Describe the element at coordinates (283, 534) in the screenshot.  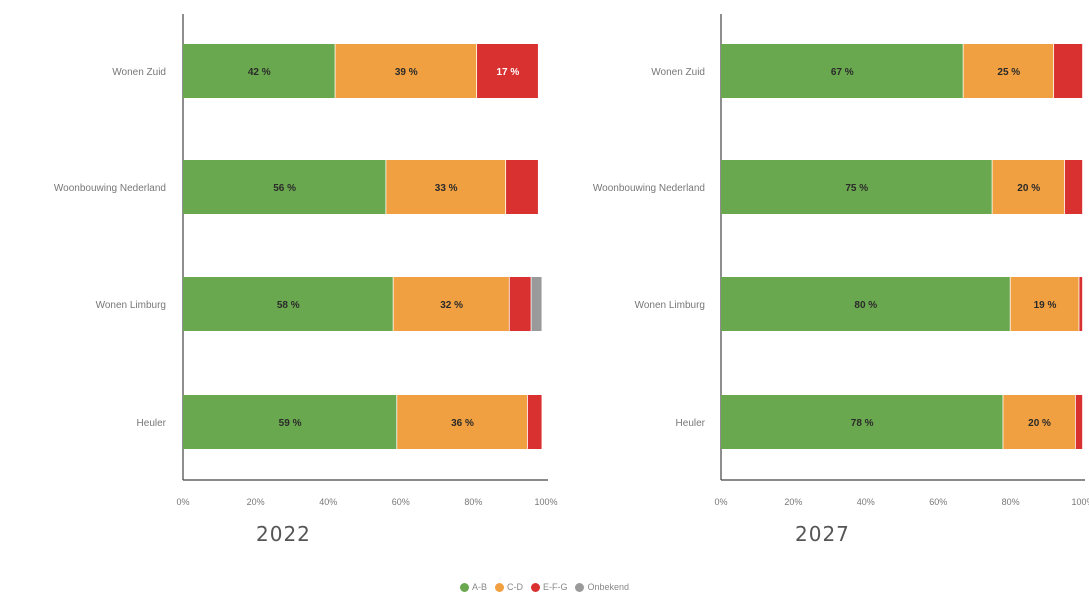
I see `chart-title-2022: 2022` at that location.